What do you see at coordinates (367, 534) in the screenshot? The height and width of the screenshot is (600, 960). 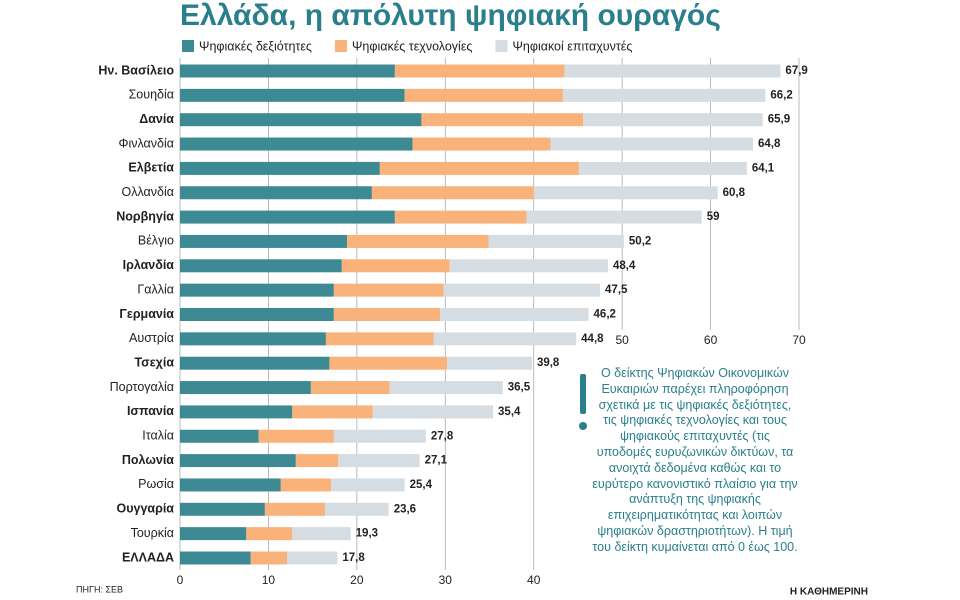 I see `total-label: 19,3` at bounding box center [367, 534].